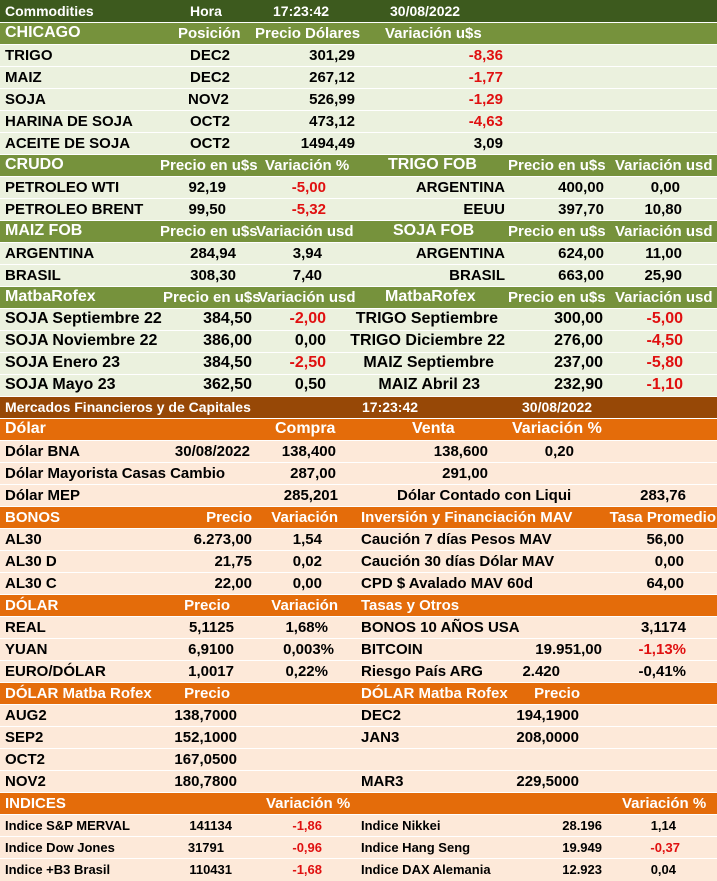  Describe the element at coordinates (128, 407) in the screenshot. I see `header-cell: Mercados Financieros y de Capitales` at that location.